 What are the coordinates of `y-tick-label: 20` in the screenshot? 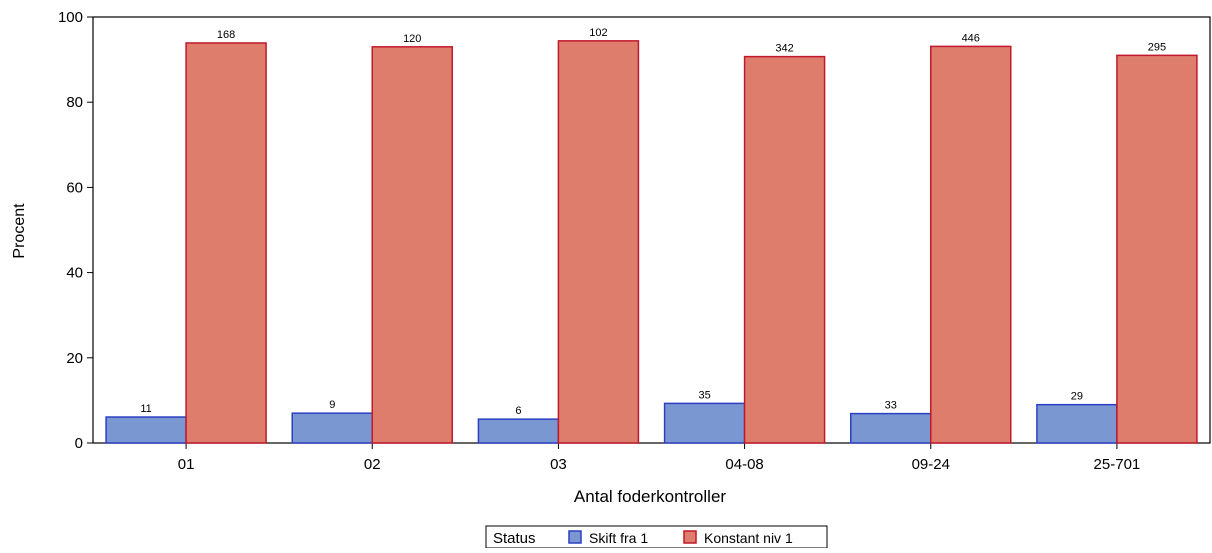 It's located at (74, 358).